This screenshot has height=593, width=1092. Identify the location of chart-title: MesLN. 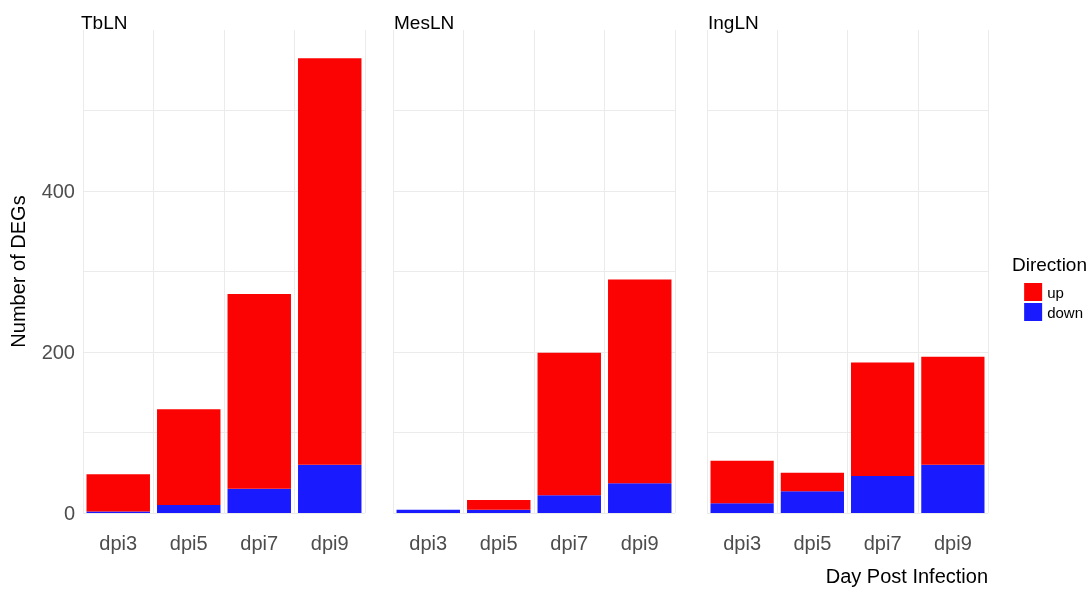
(424, 22).